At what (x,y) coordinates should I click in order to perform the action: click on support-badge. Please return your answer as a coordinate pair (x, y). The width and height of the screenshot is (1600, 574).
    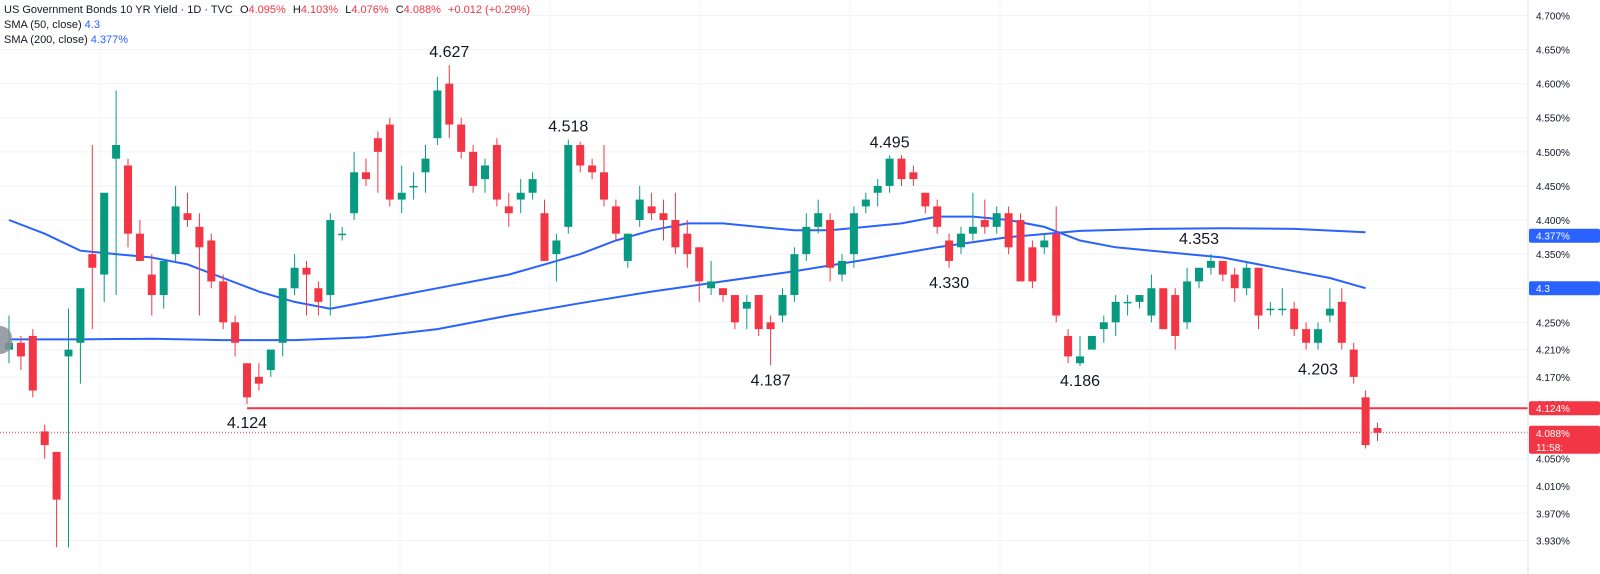
    Looking at the image, I should click on (1564, 408).